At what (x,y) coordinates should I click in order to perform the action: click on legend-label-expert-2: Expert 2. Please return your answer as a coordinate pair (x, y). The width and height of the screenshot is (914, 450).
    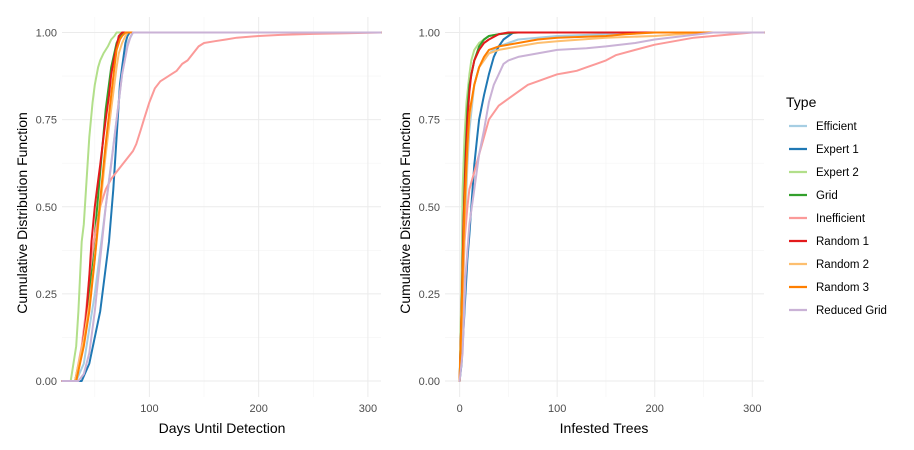
    Looking at the image, I should click on (837, 173).